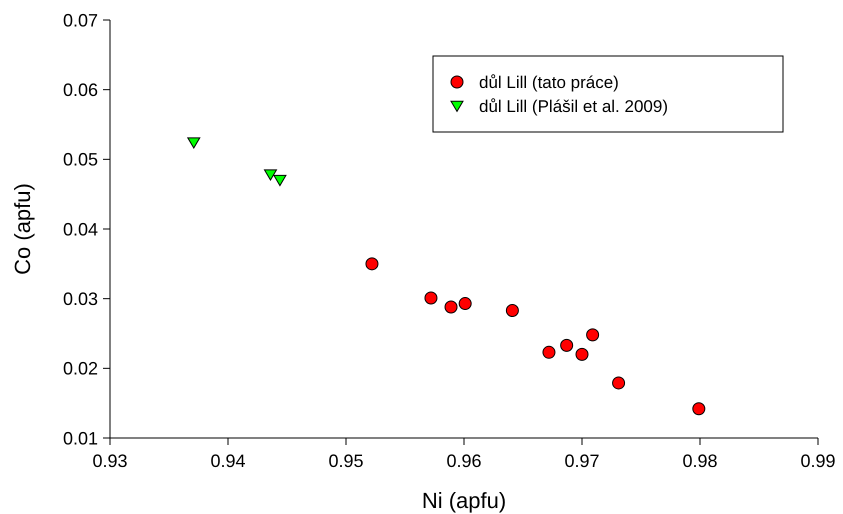 The width and height of the screenshot is (843, 514). What do you see at coordinates (700, 461) in the screenshot?
I see `x-tick-label: 0.98` at bounding box center [700, 461].